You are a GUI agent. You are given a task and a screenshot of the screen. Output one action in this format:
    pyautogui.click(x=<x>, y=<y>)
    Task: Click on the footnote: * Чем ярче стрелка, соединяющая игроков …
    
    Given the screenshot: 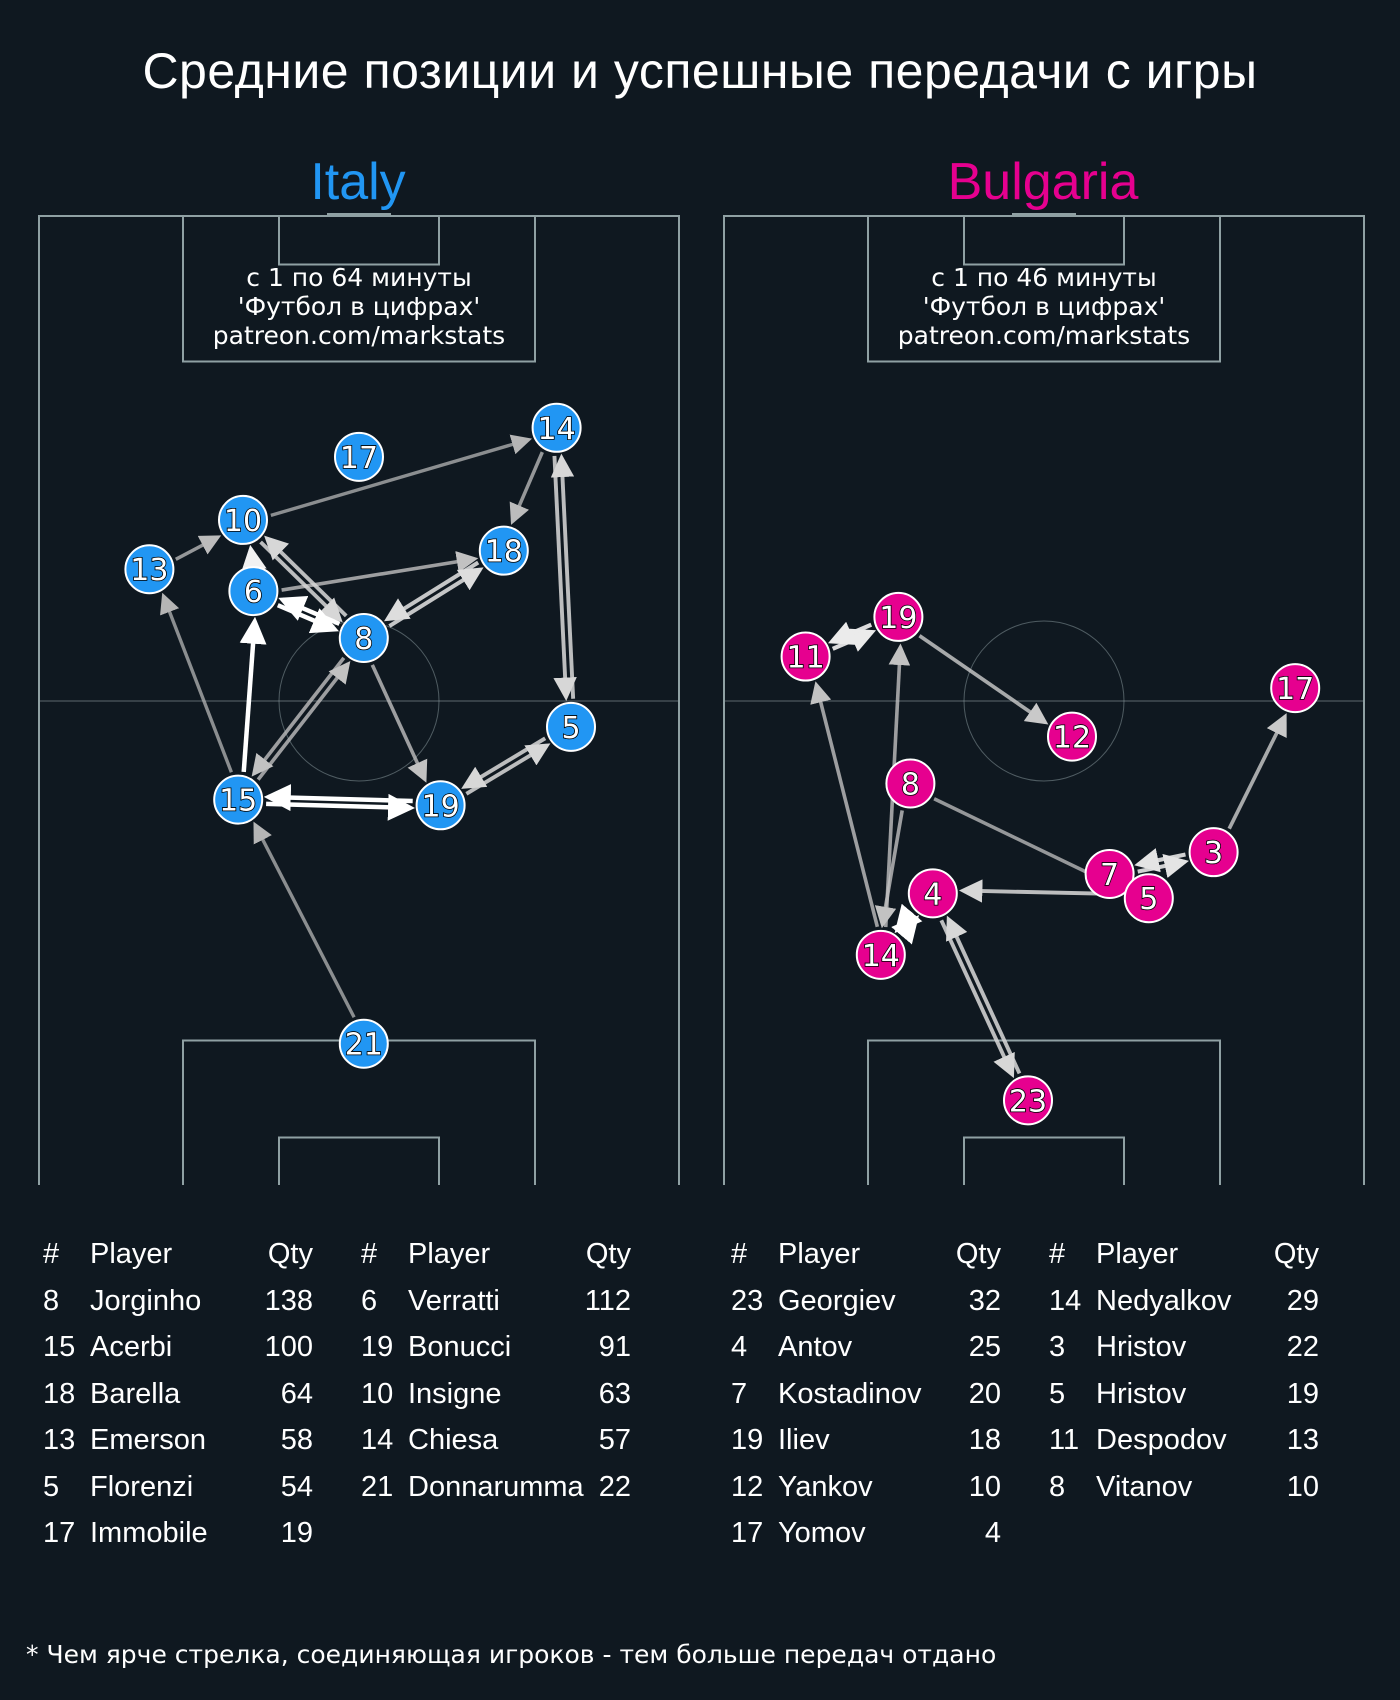 What is the action you would take?
    pyautogui.click(x=511, y=1654)
    